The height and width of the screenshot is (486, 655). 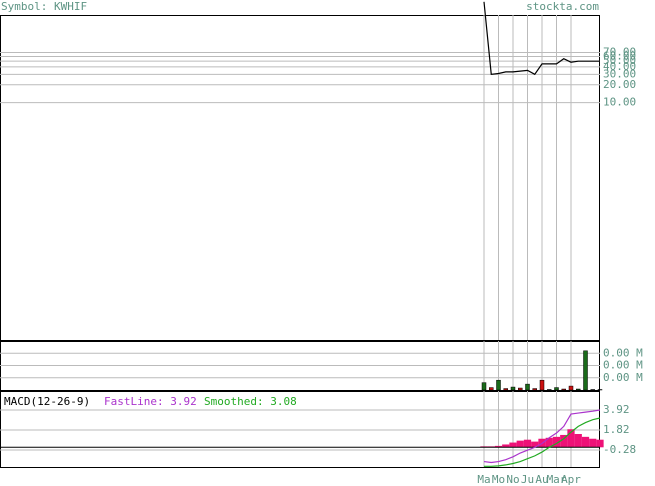 What do you see at coordinates (512, 479) in the screenshot?
I see `x-tick-label: No` at bounding box center [512, 479].